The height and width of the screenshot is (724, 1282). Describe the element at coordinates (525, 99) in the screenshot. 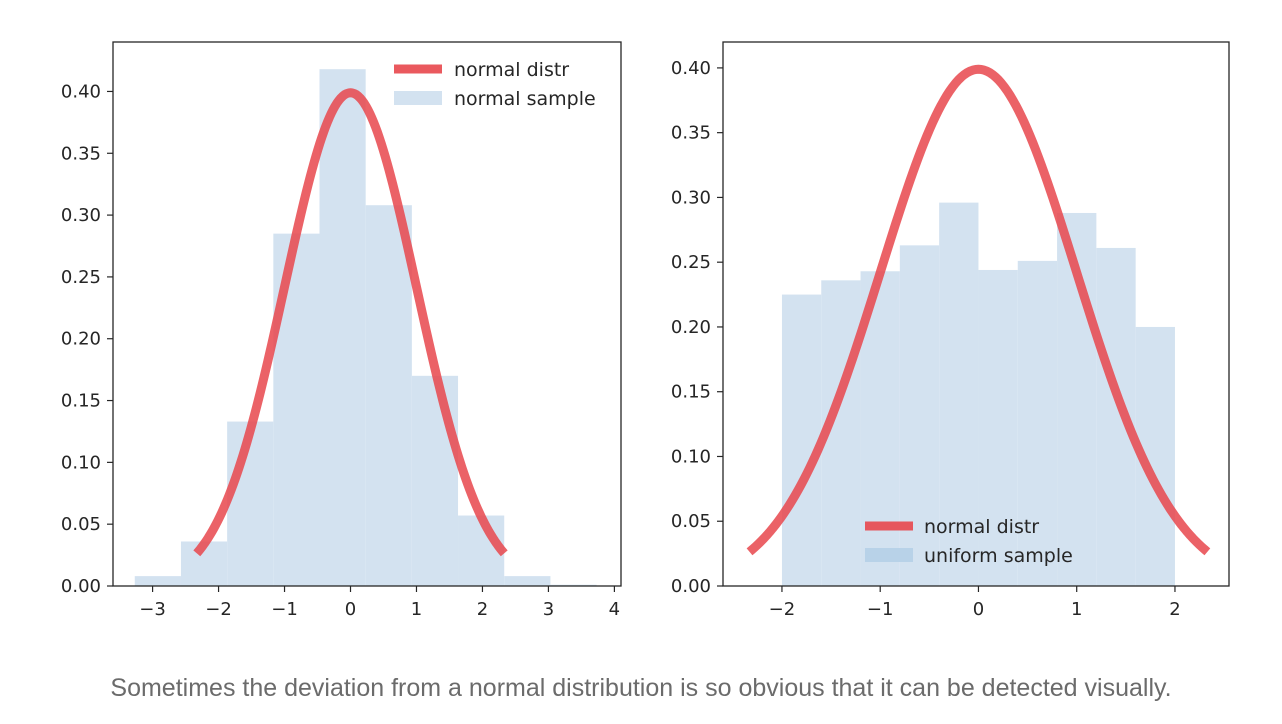

I see `legend-label-histogram: normal sample` at that location.